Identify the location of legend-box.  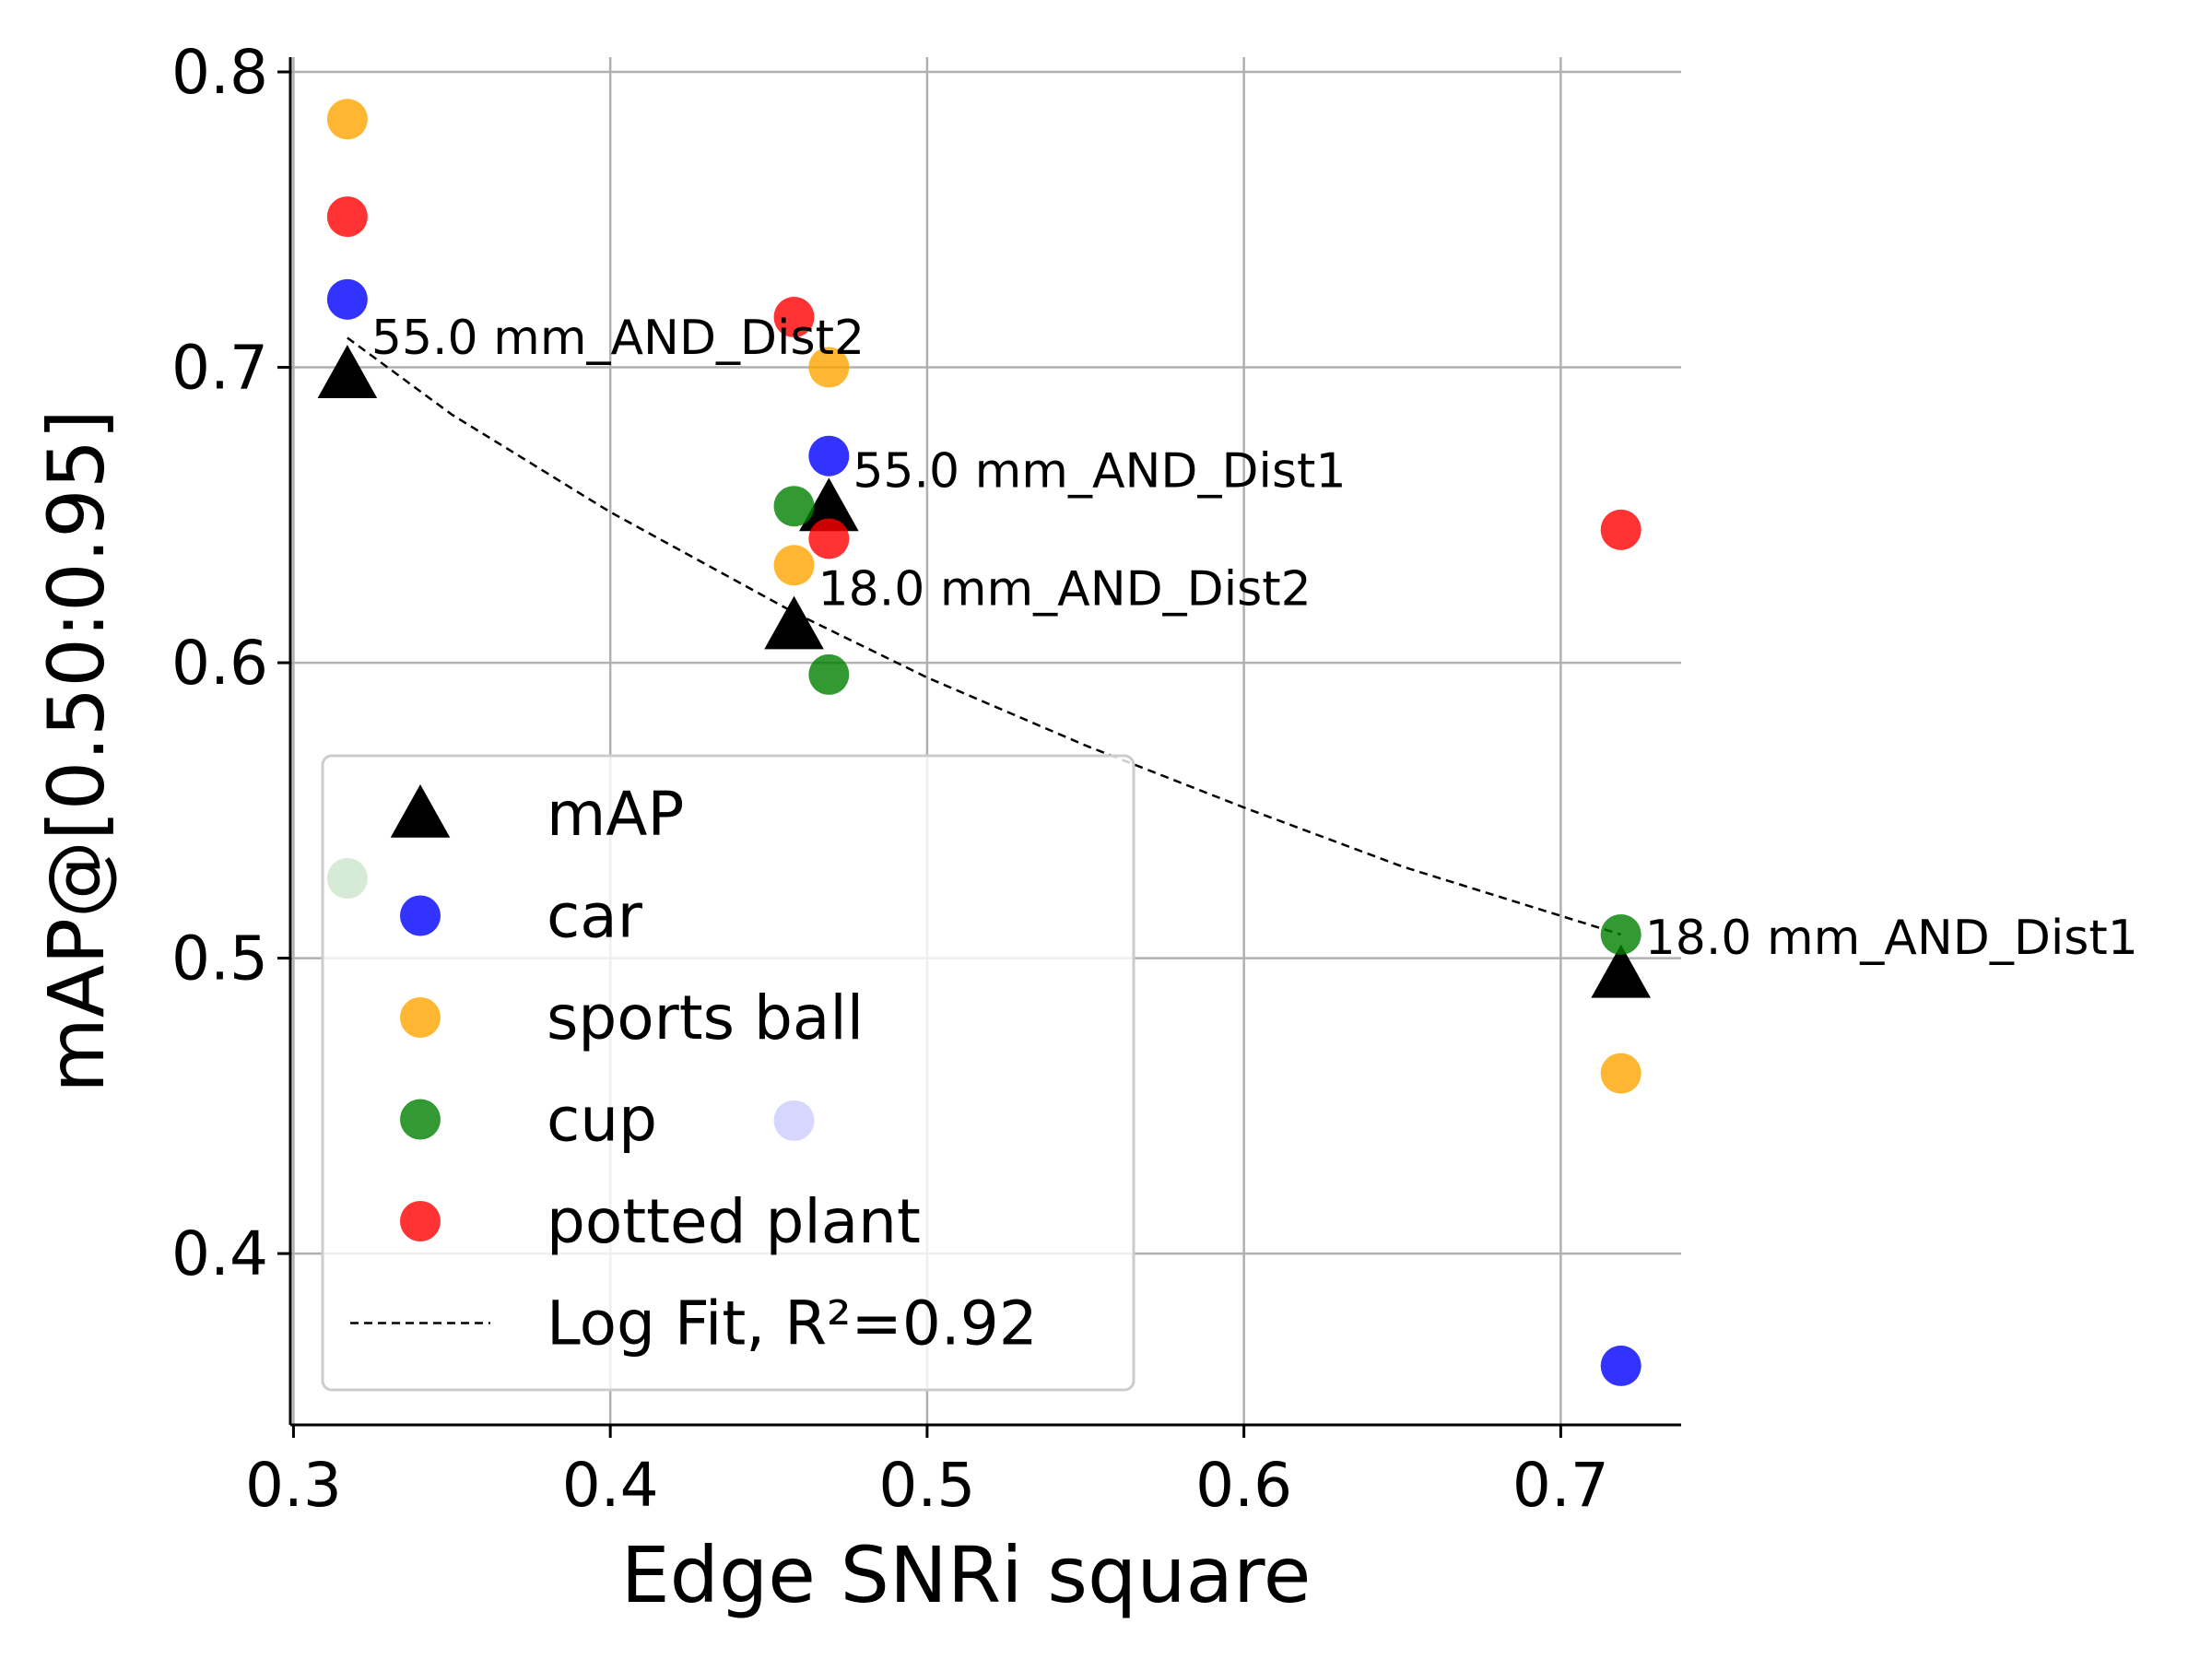
(728, 1073).